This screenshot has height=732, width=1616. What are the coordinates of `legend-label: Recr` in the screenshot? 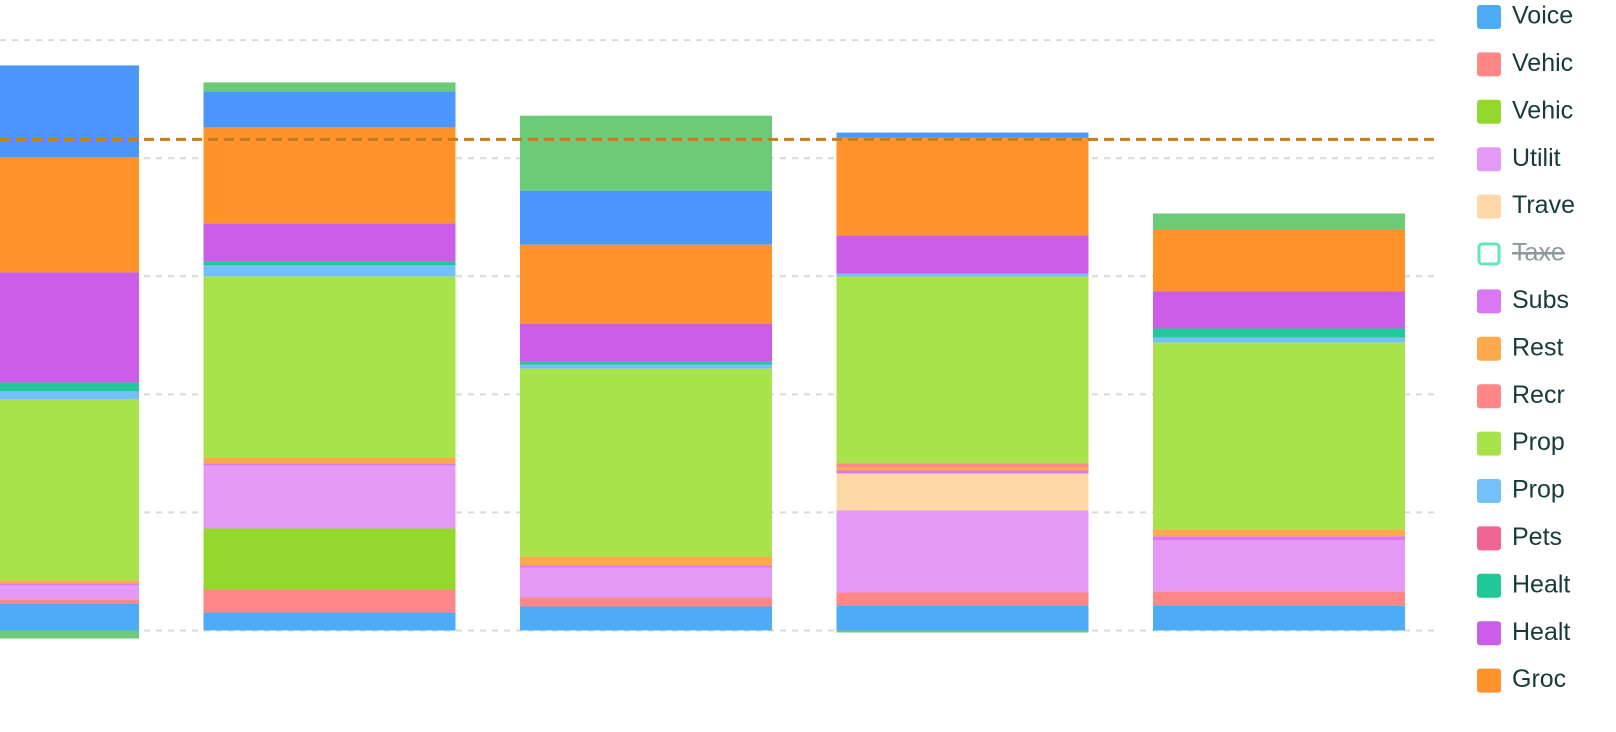 It's located at (1538, 395).